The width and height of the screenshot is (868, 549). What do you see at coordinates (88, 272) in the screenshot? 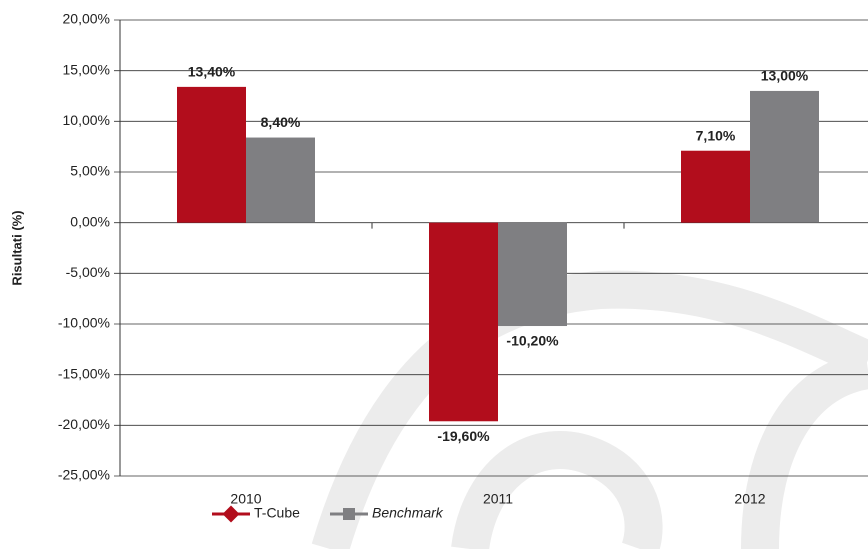
I see `y-tick-label: -5,00%` at bounding box center [88, 272].